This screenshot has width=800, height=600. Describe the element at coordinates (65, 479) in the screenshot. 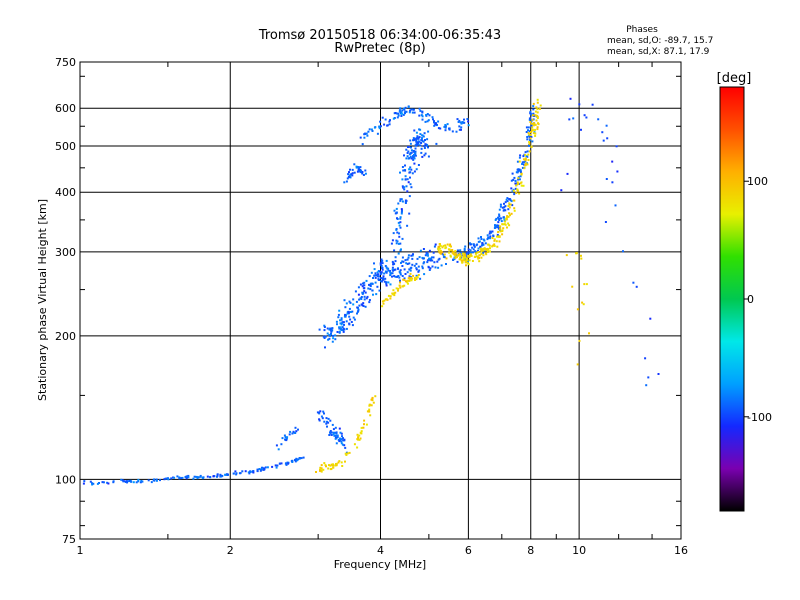

I see `y-tick-label: 100` at that location.